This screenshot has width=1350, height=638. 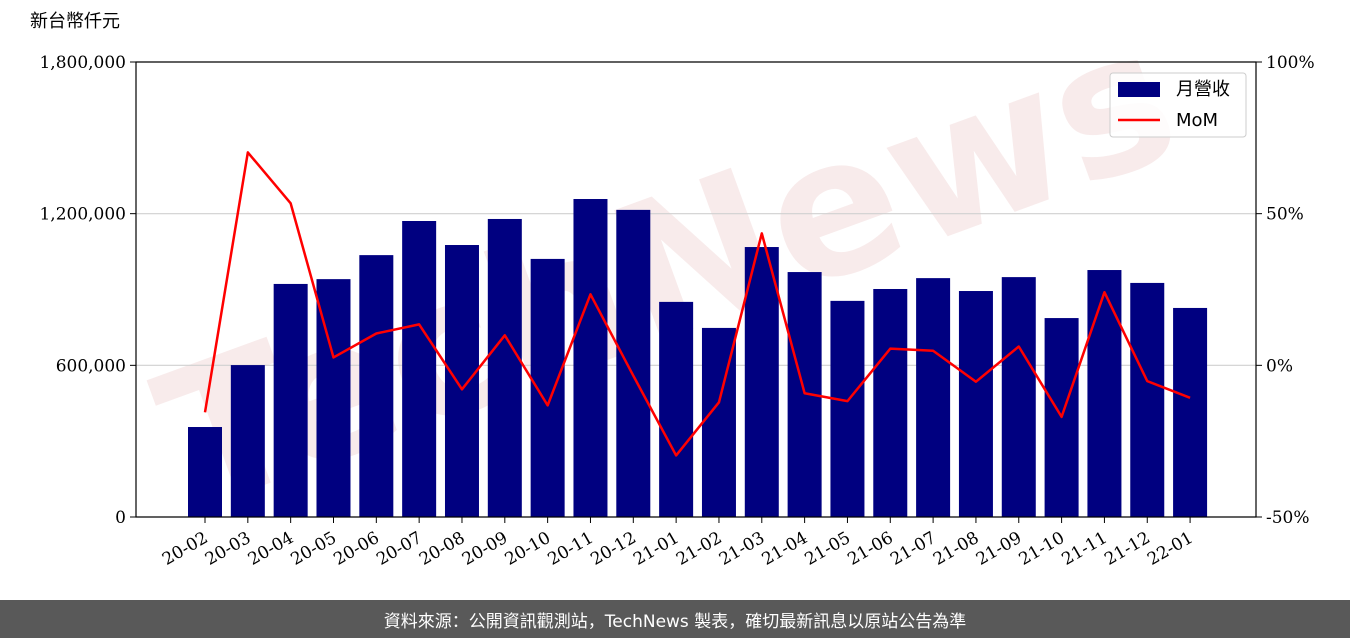 What do you see at coordinates (571, 549) in the screenshot?
I see `x-tick-label: 20-11` at bounding box center [571, 549].